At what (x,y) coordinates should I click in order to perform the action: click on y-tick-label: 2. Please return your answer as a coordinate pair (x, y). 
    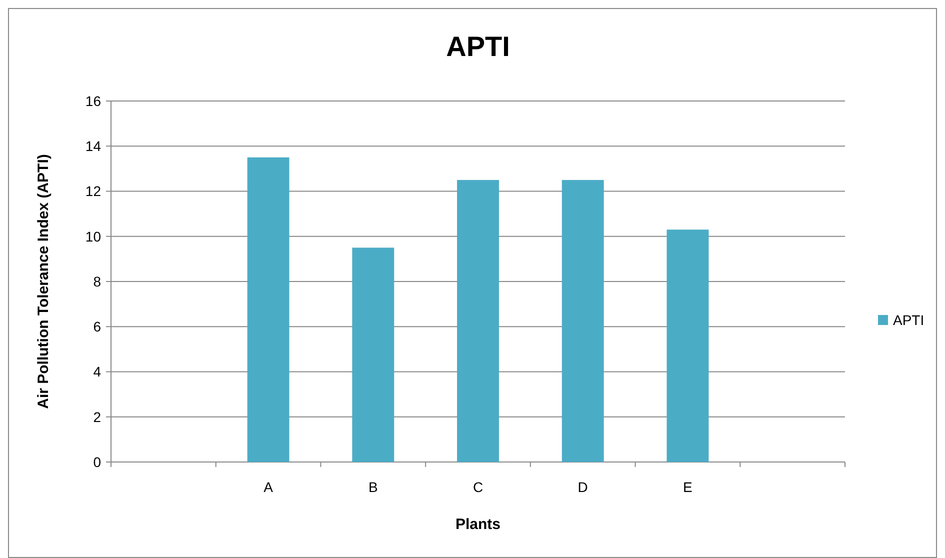
    Looking at the image, I should click on (97, 416).